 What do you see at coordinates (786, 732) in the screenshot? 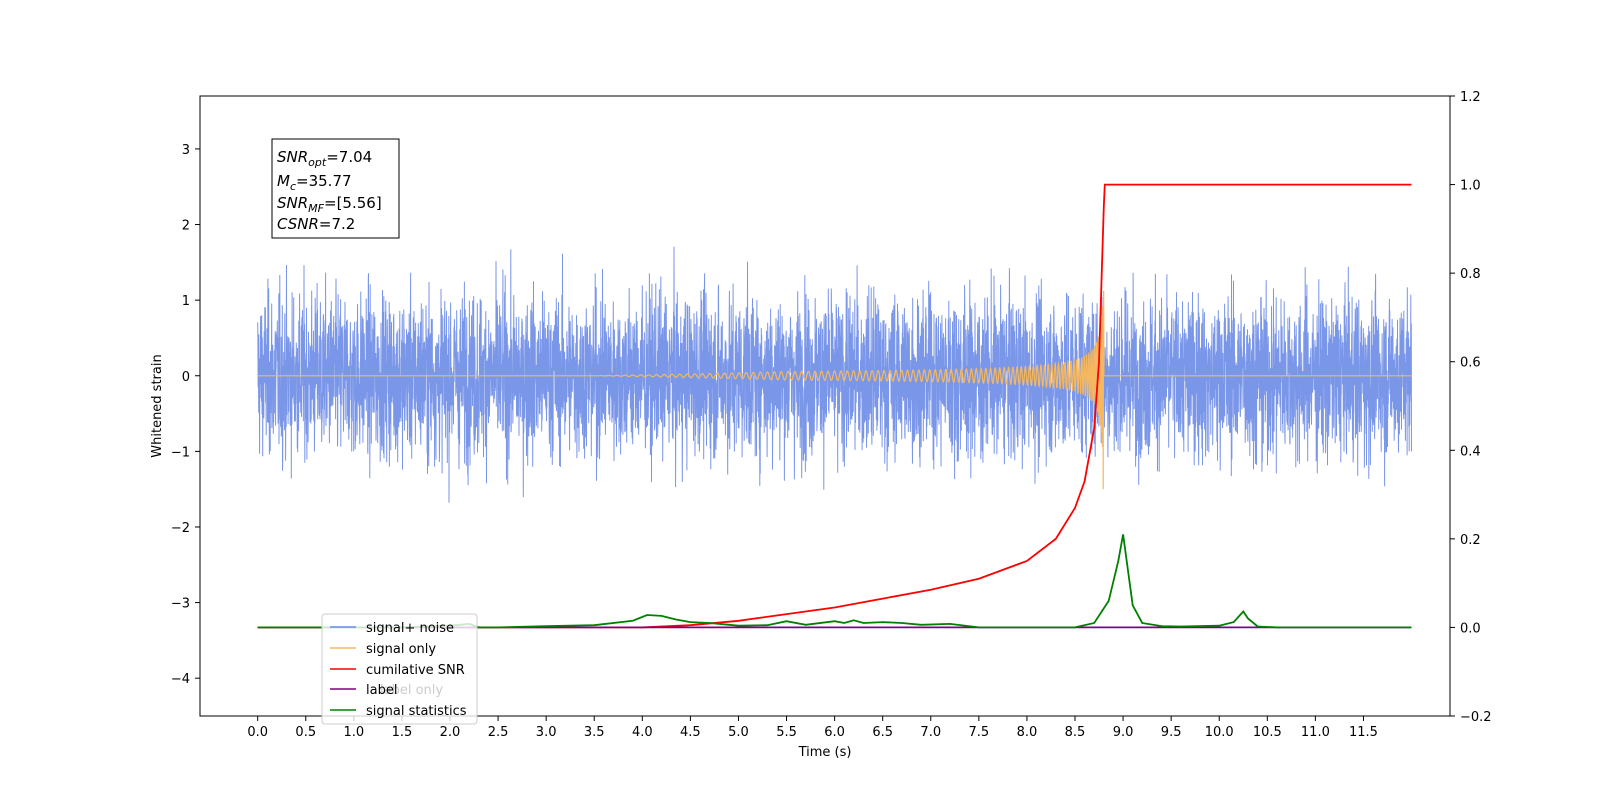
I see `x-tick-label: 5.5` at bounding box center [786, 732].